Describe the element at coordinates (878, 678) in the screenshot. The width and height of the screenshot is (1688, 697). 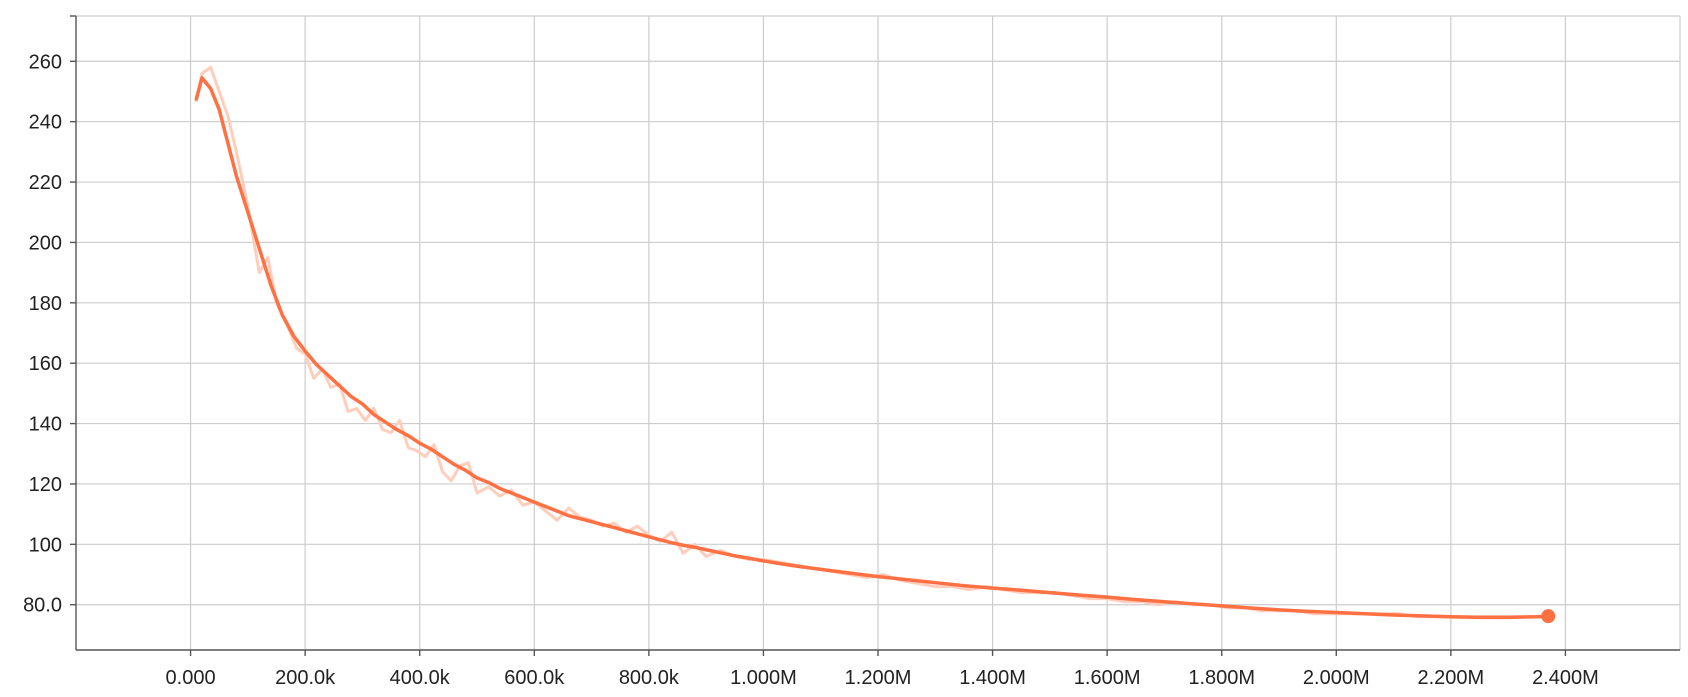
I see `x-tick-label: 1.200M` at that location.